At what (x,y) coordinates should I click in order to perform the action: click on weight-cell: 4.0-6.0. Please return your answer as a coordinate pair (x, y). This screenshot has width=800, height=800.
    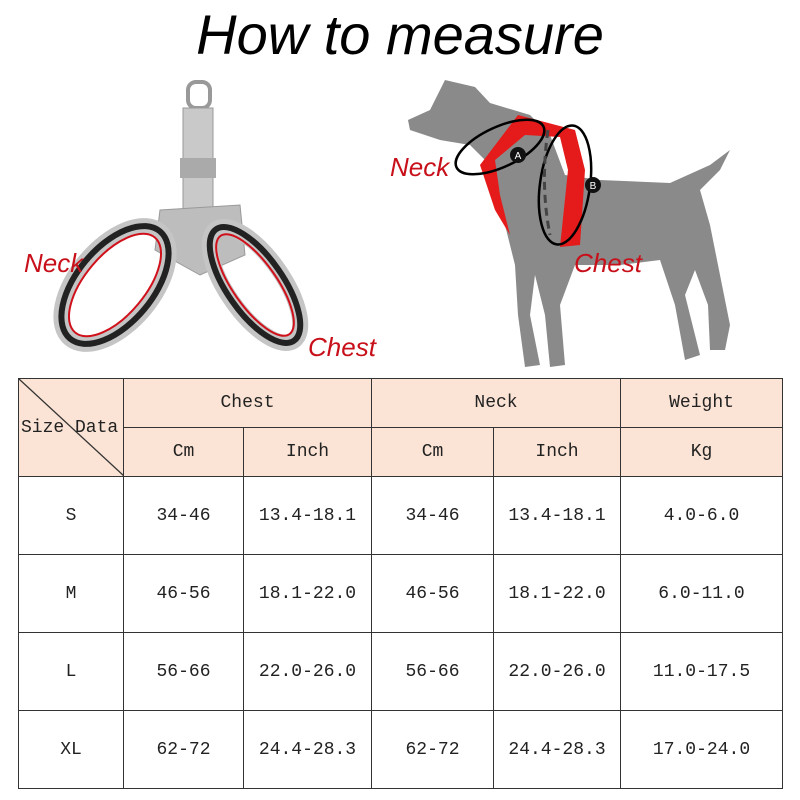
    Looking at the image, I should click on (702, 515).